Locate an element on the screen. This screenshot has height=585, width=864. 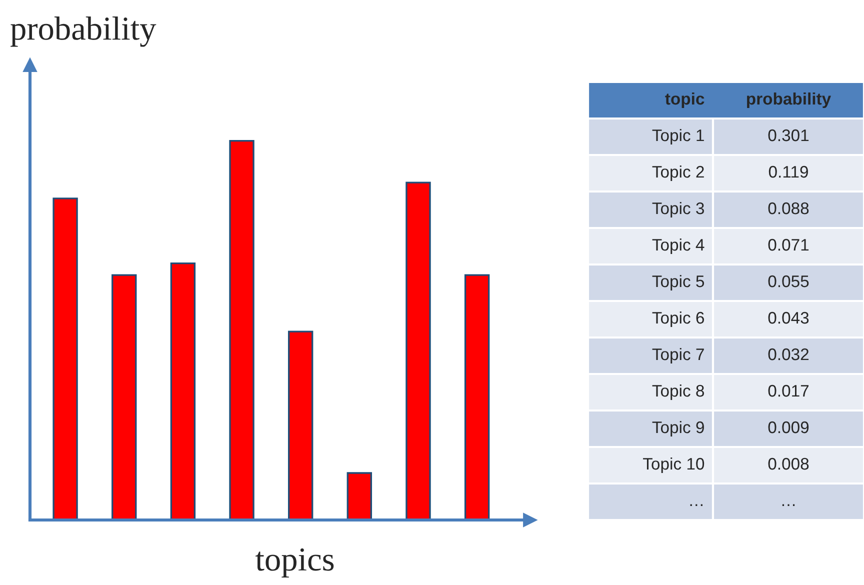
category-label: Topic 4 is located at coordinates (678, 246).